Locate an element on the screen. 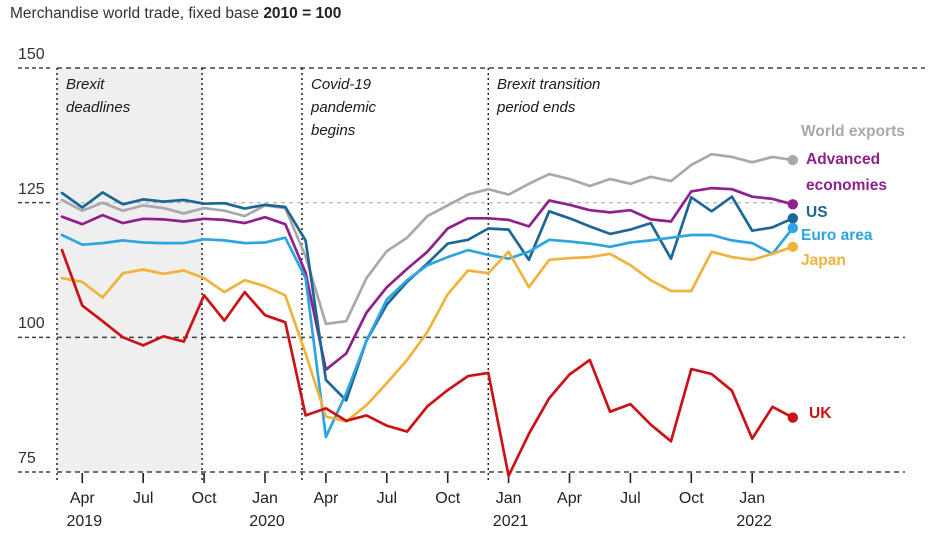 The width and height of the screenshot is (931, 539). y-axis-label-75: 75 is located at coordinates (27, 458).